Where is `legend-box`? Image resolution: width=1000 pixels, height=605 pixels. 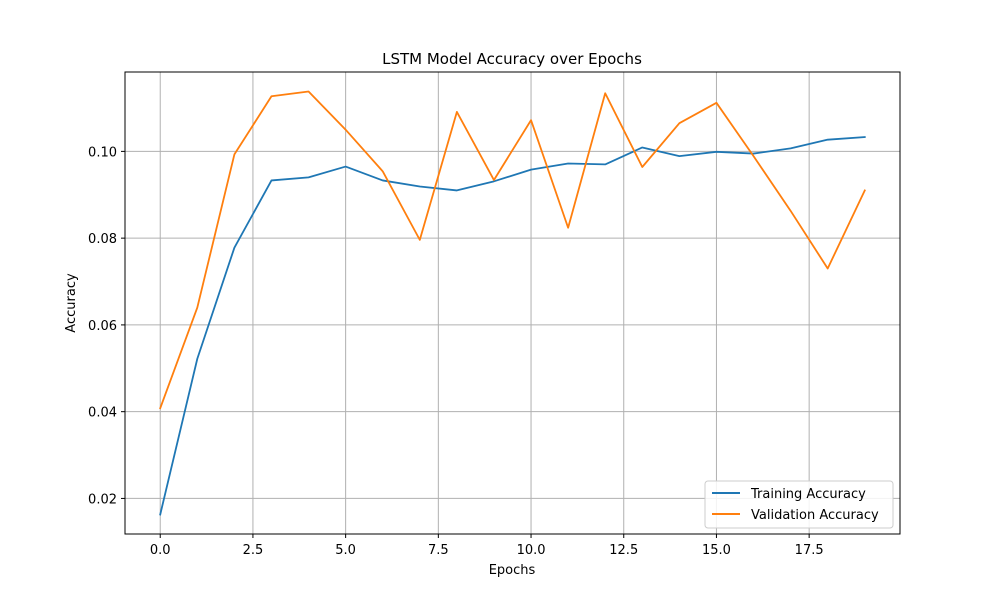
legend-box is located at coordinates (799, 504).